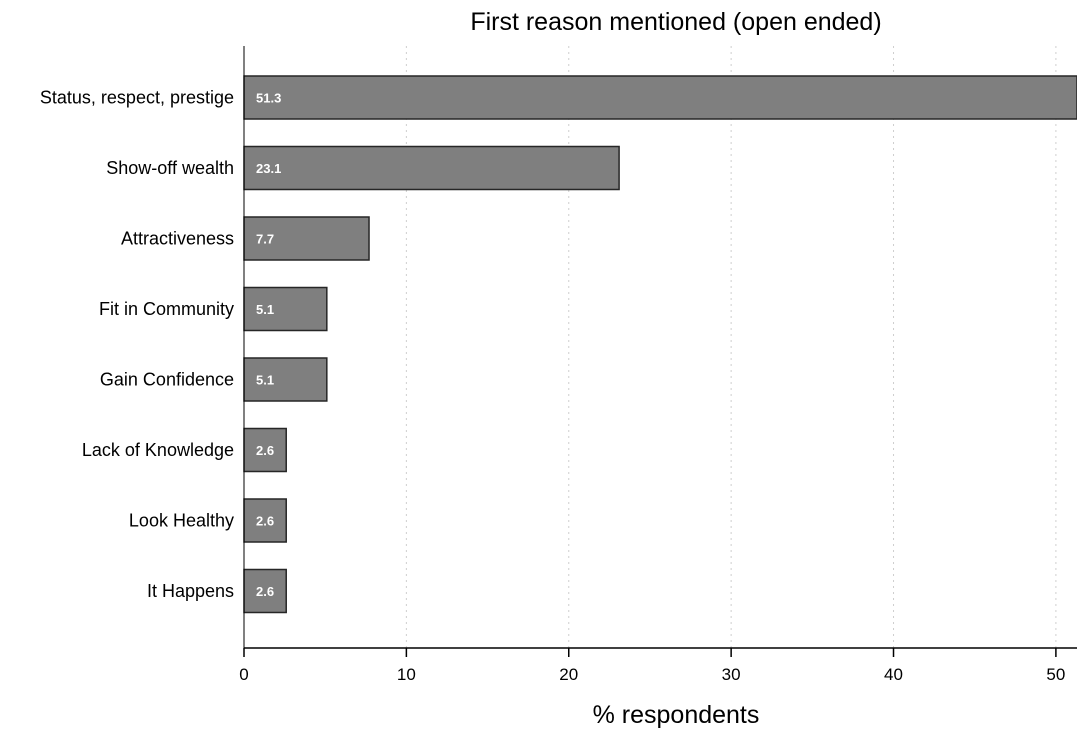 The height and width of the screenshot is (731, 1077). Describe the element at coordinates (676, 715) in the screenshot. I see `x-axis-title: % respondents` at that location.